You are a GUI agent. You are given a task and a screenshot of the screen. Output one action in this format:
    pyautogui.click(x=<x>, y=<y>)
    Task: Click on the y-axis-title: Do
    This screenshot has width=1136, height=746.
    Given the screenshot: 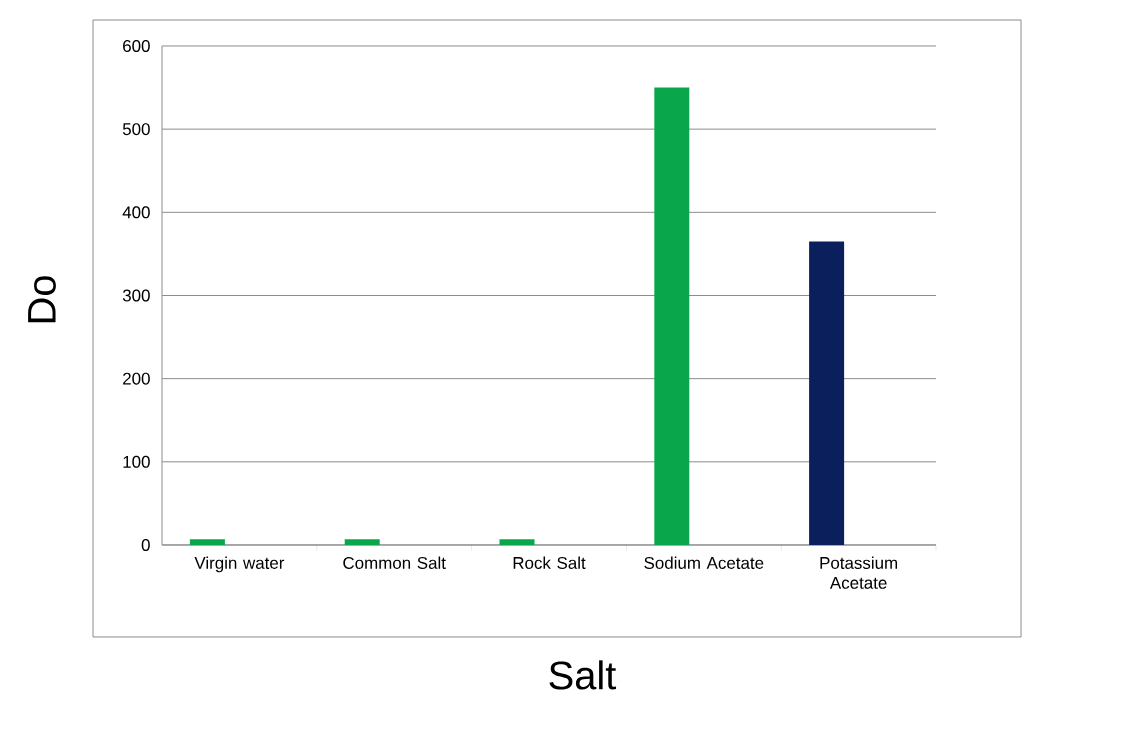 What is the action you would take?
    pyautogui.click(x=42, y=299)
    